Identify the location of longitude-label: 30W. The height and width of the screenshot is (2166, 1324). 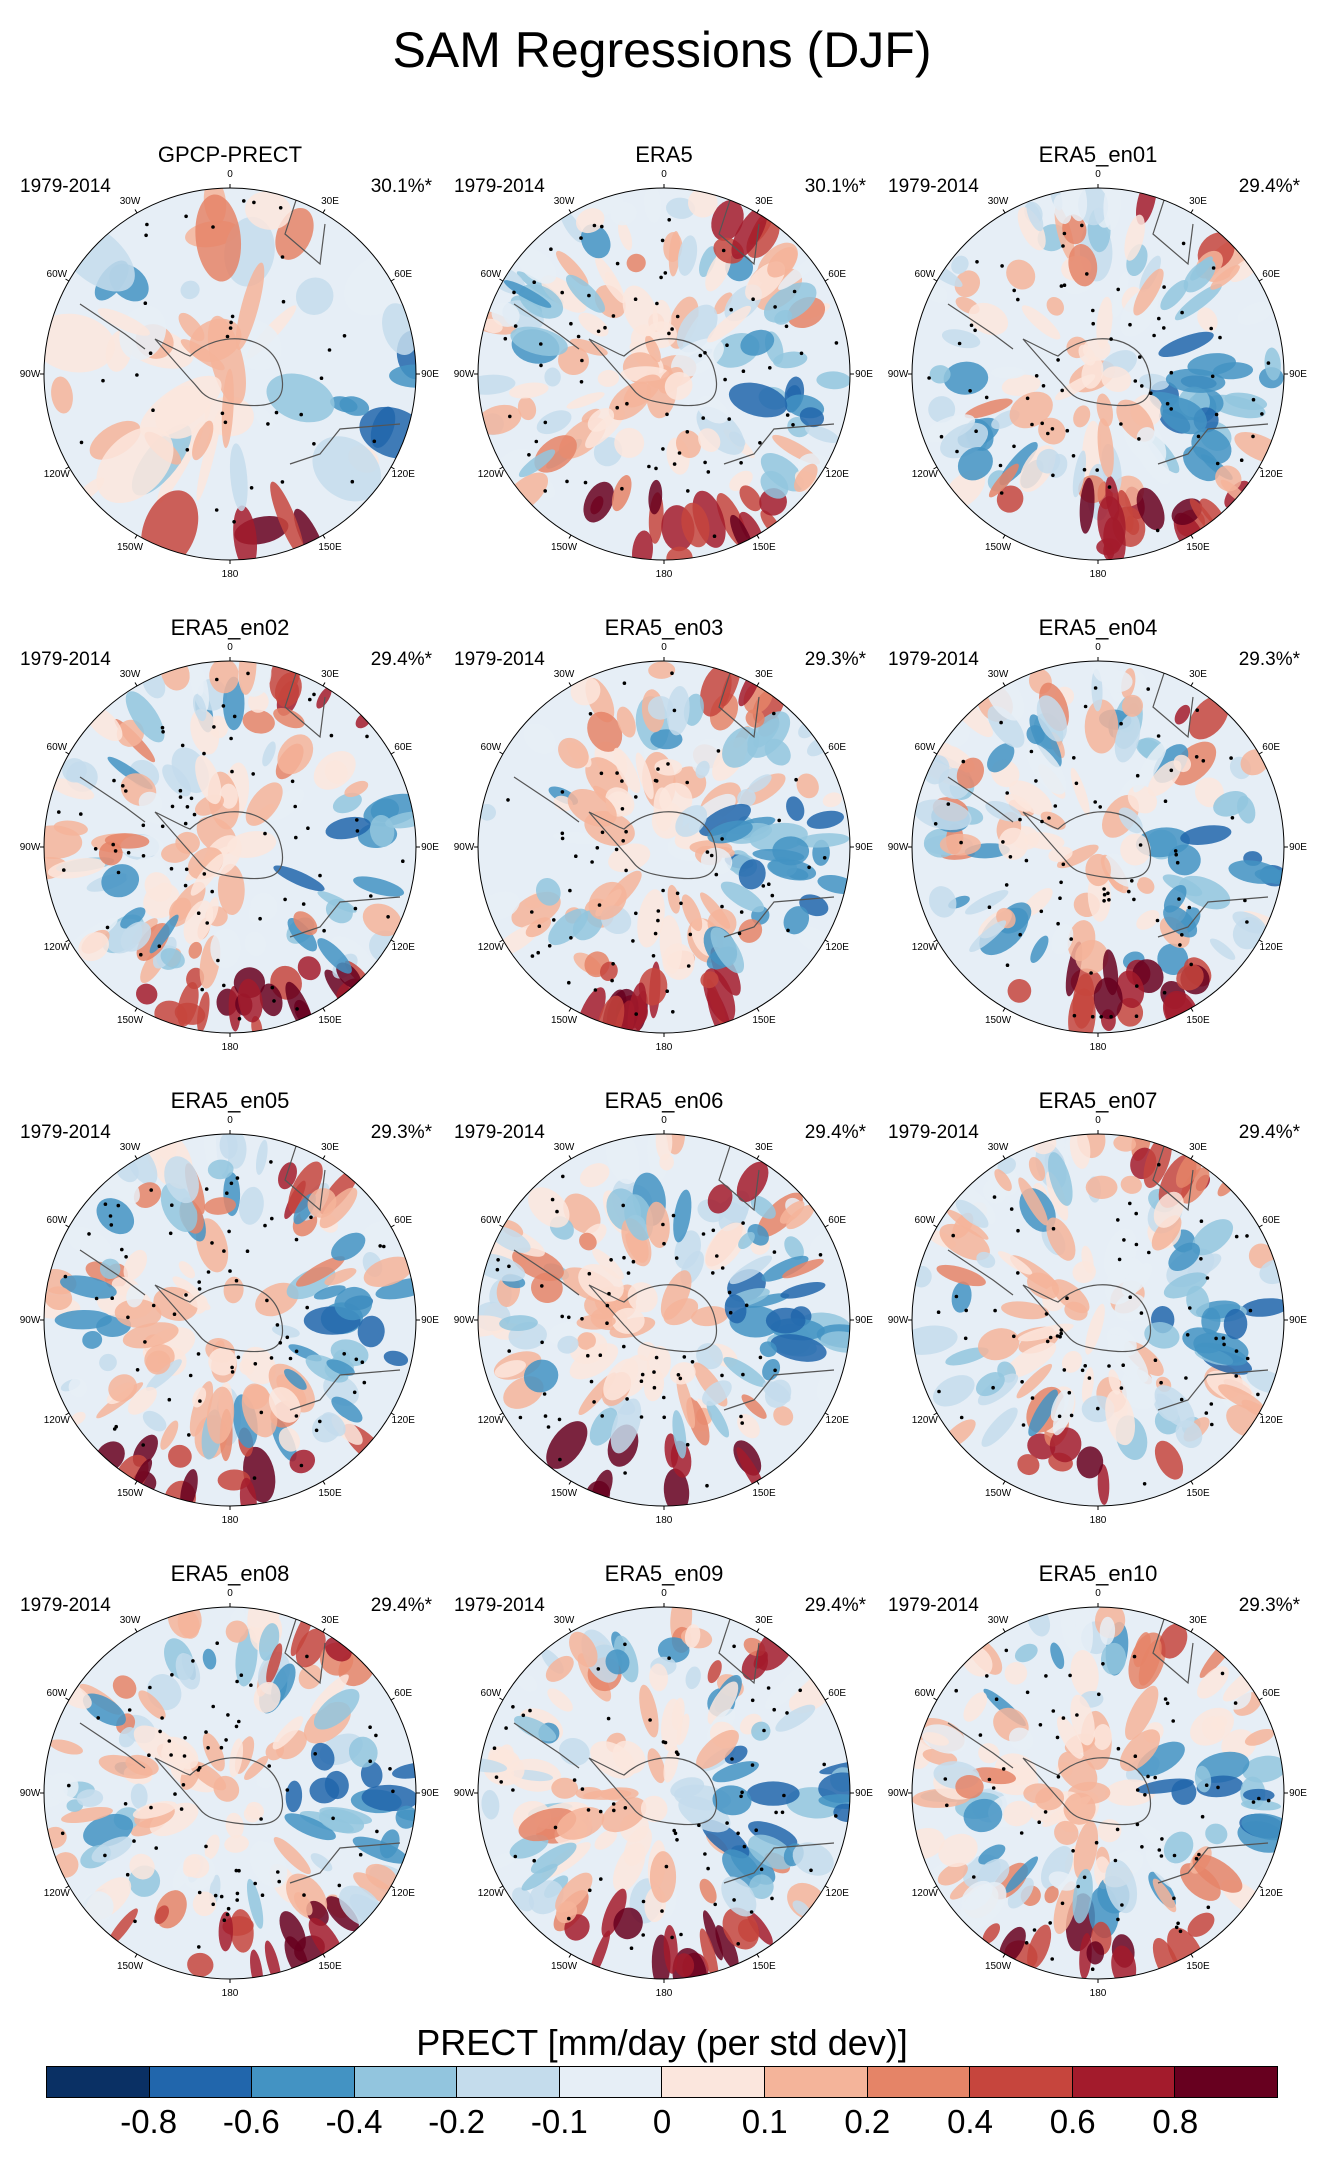
(998, 1147).